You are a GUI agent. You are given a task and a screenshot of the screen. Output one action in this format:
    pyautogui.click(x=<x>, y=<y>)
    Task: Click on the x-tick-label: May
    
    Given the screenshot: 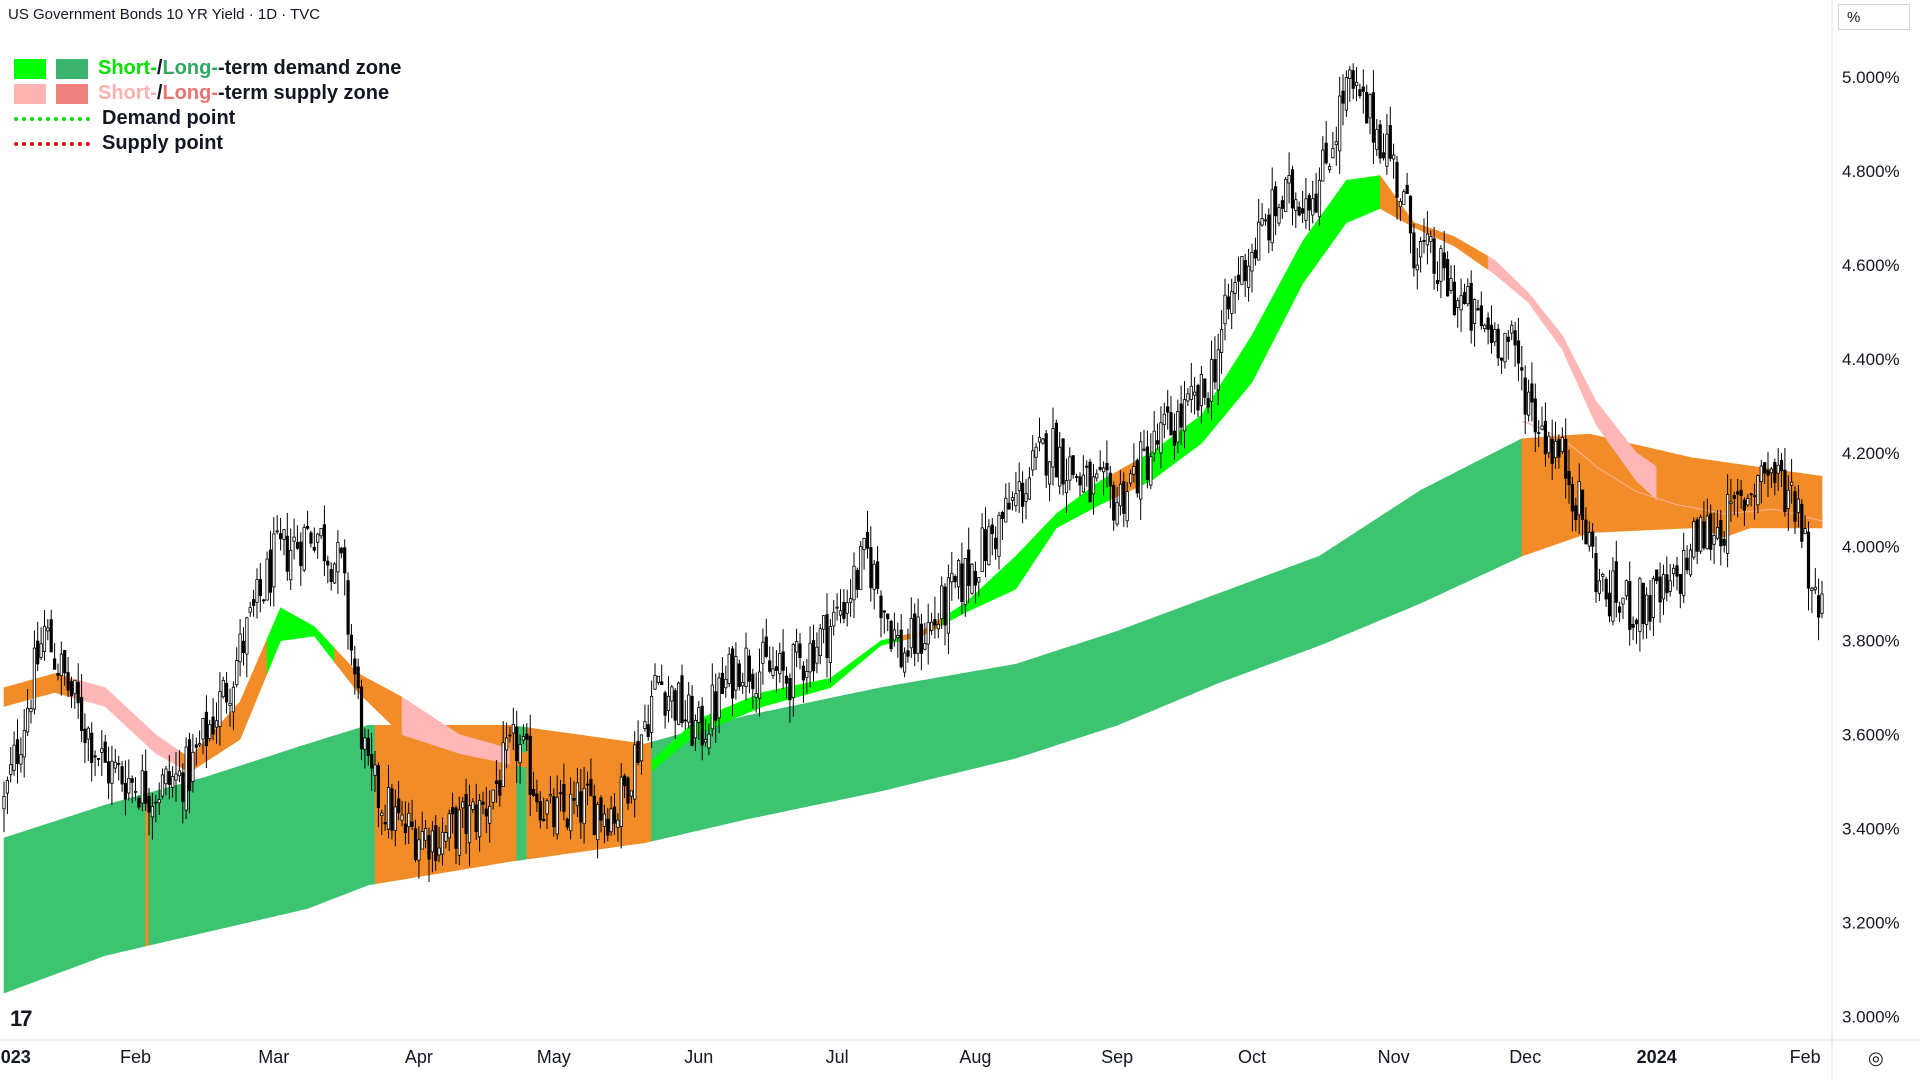 What is the action you would take?
    pyautogui.click(x=554, y=1057)
    